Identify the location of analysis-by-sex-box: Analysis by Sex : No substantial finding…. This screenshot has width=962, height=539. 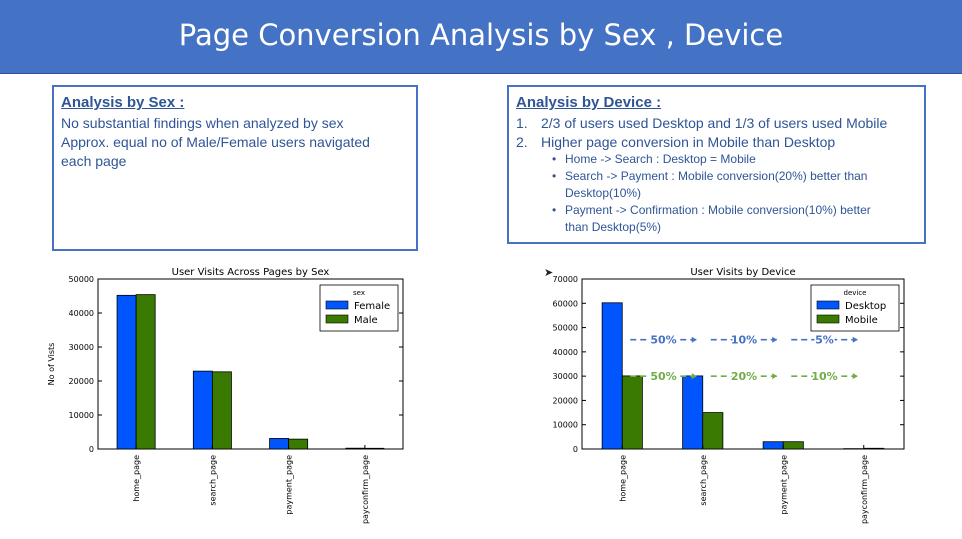
(235, 168).